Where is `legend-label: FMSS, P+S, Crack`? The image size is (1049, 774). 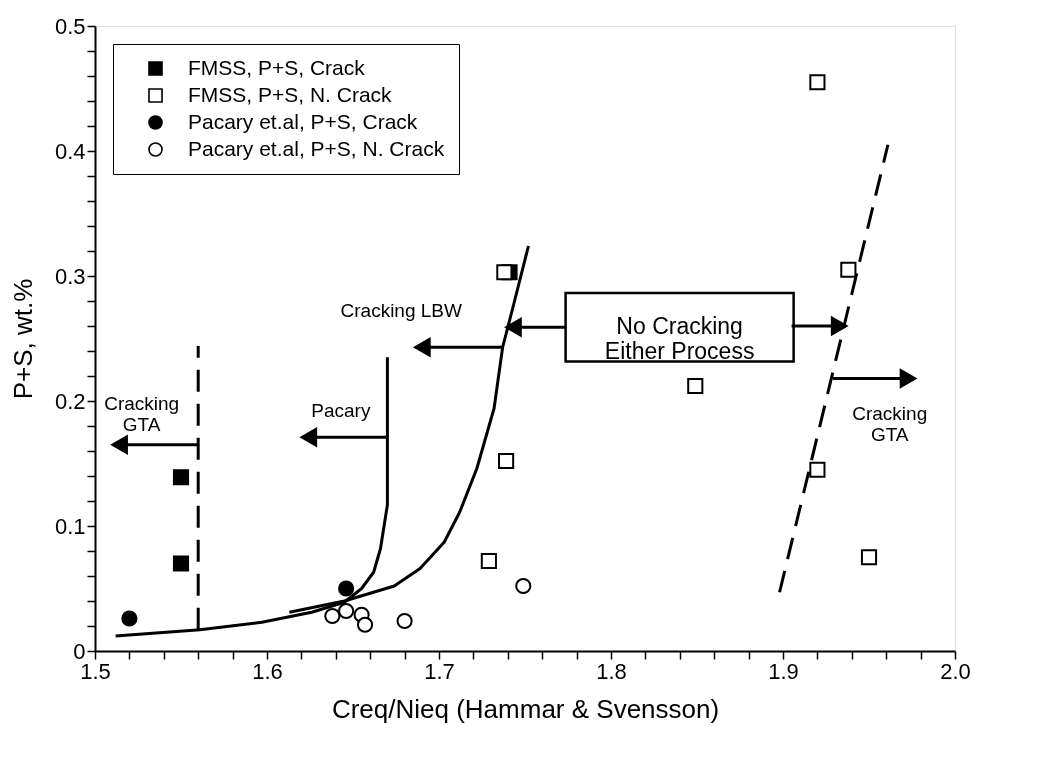
legend-label: FMSS, P+S, Crack is located at coordinates (277, 67).